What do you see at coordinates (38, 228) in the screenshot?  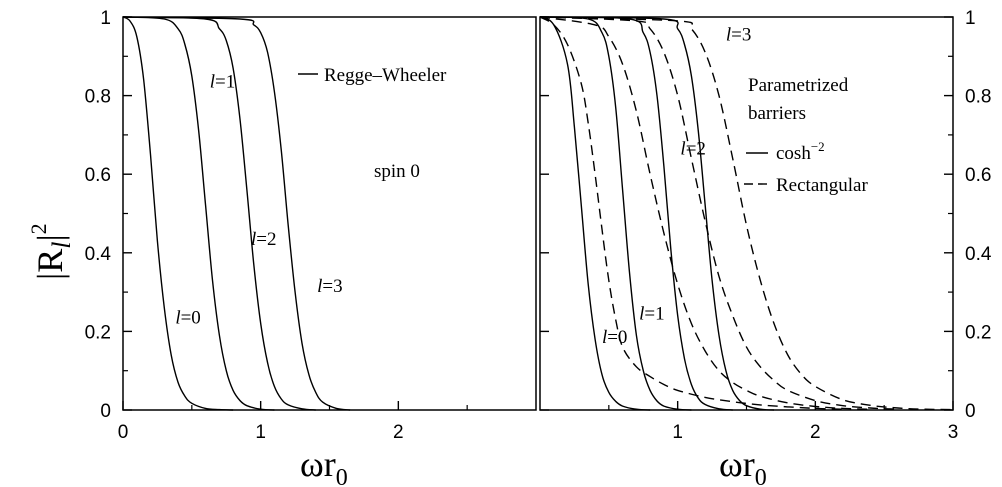 I see `ylabel-sup: 2` at bounding box center [38, 228].